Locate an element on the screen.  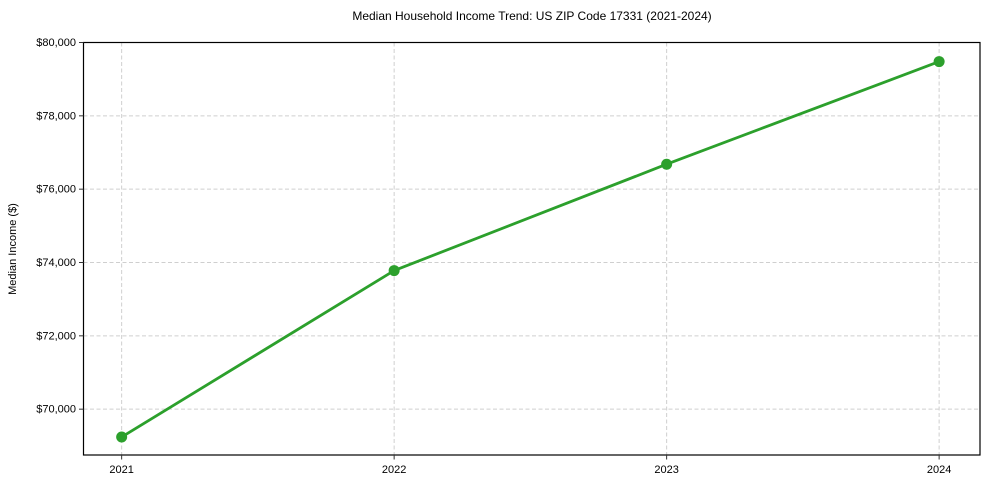
y-tick-label: $80,000 is located at coordinates (56, 43).